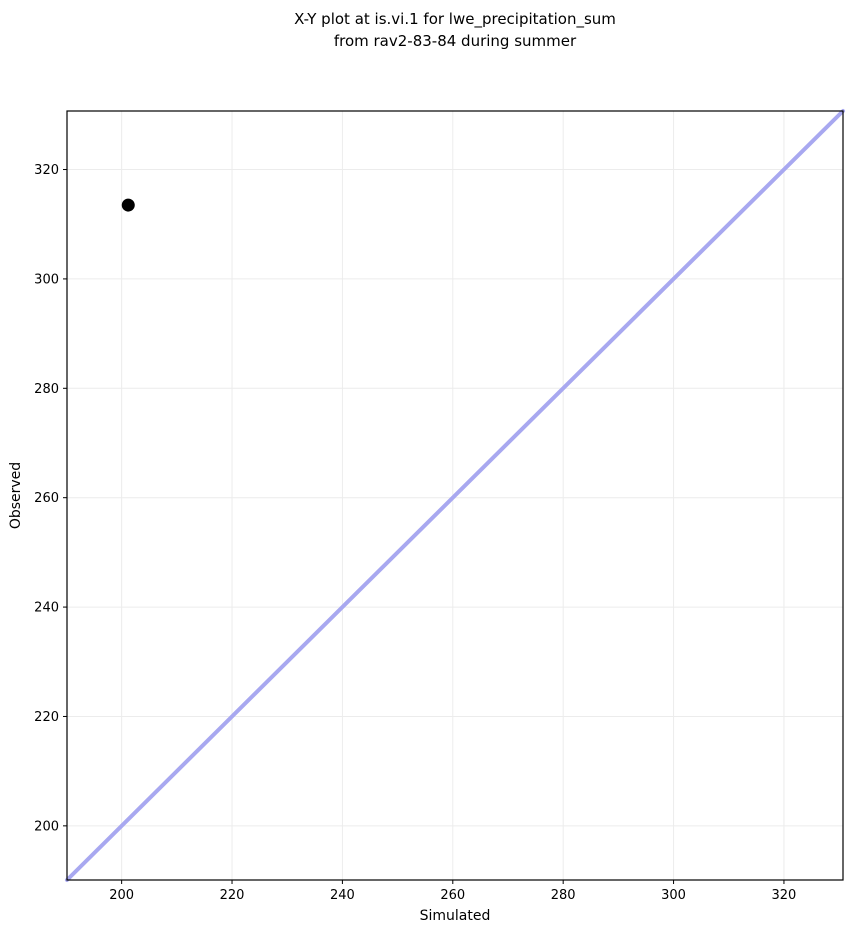  What do you see at coordinates (232, 895) in the screenshot?
I see `x-tick-label: 220` at bounding box center [232, 895].